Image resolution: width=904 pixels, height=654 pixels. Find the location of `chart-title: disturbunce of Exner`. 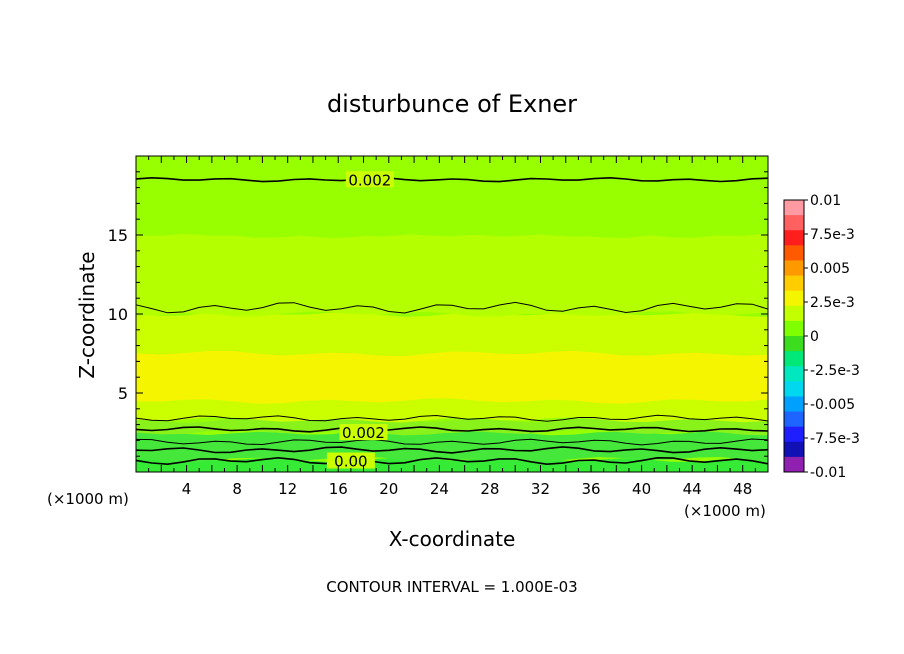

chart-title: disturbunce of Exner is located at coordinates (452, 104).